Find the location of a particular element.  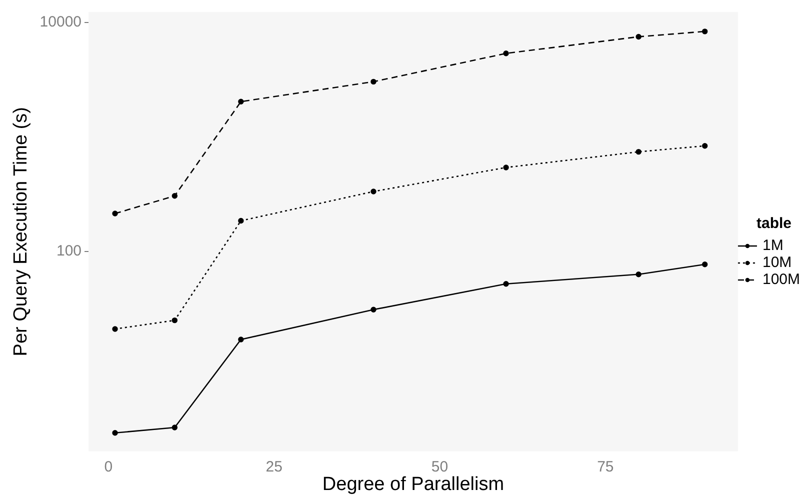

x-tick-label: 50 is located at coordinates (439, 467).